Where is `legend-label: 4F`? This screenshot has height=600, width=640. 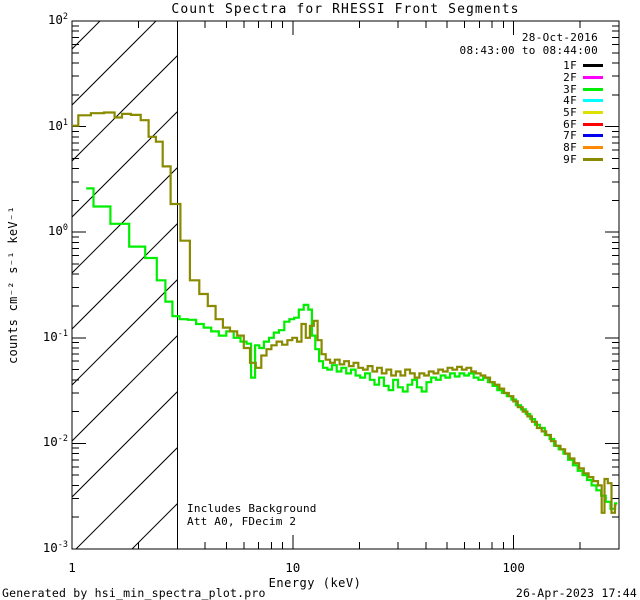 legend-label: 4F is located at coordinates (570, 101).